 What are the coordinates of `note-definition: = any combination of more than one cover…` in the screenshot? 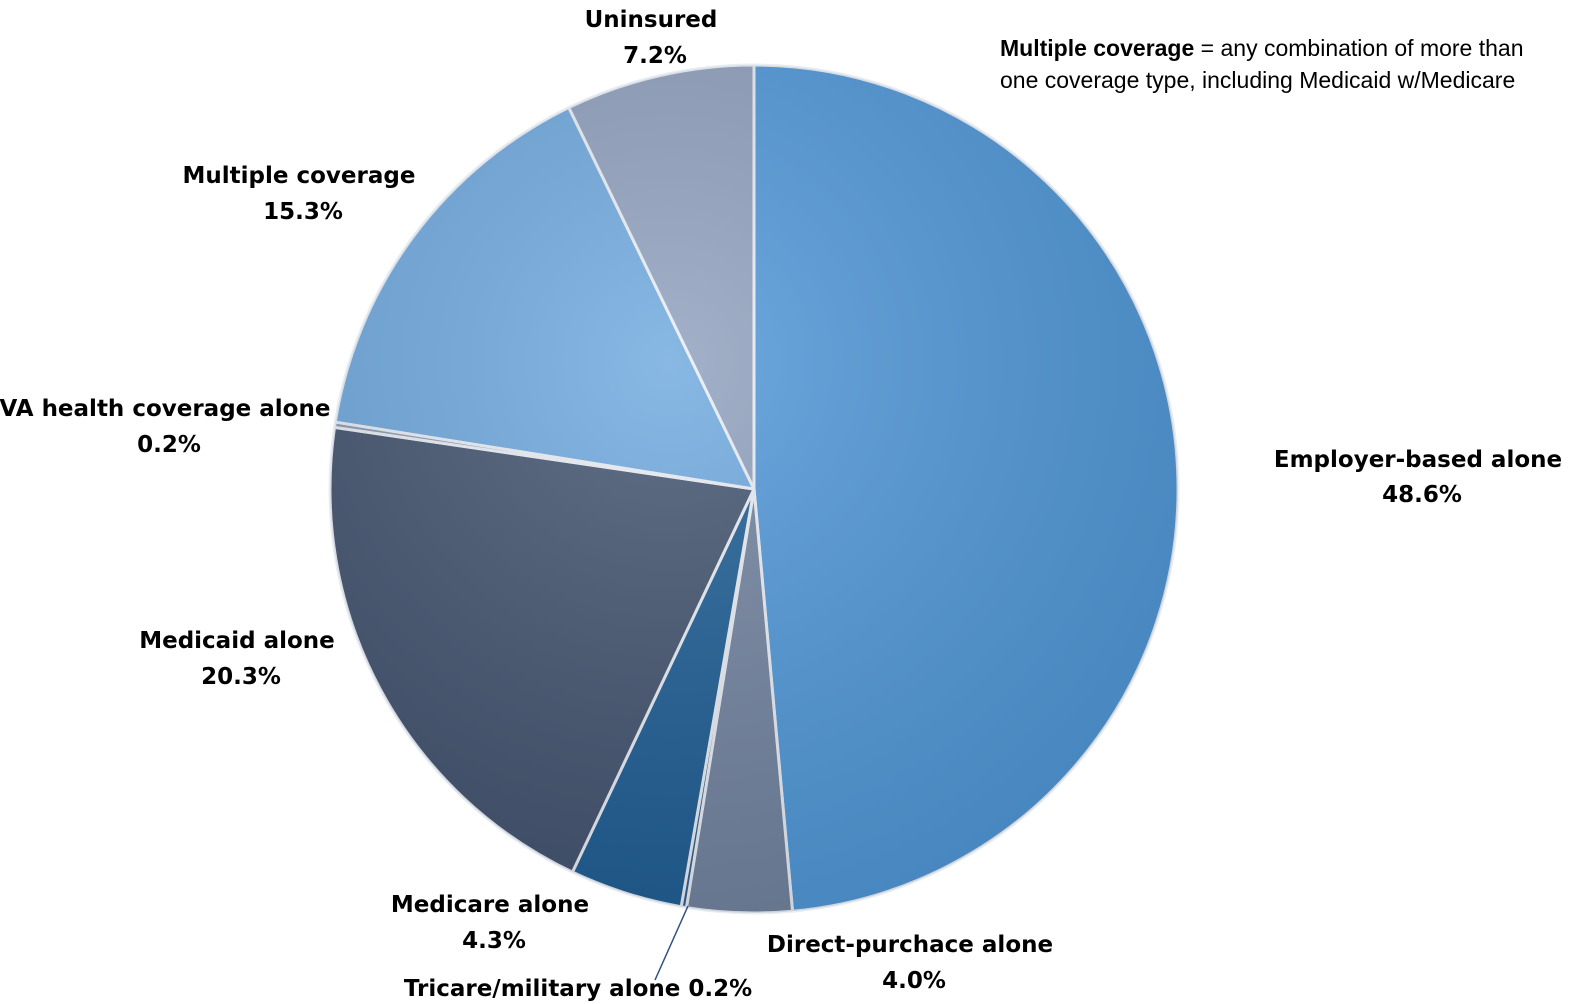 It's located at (1262, 64).